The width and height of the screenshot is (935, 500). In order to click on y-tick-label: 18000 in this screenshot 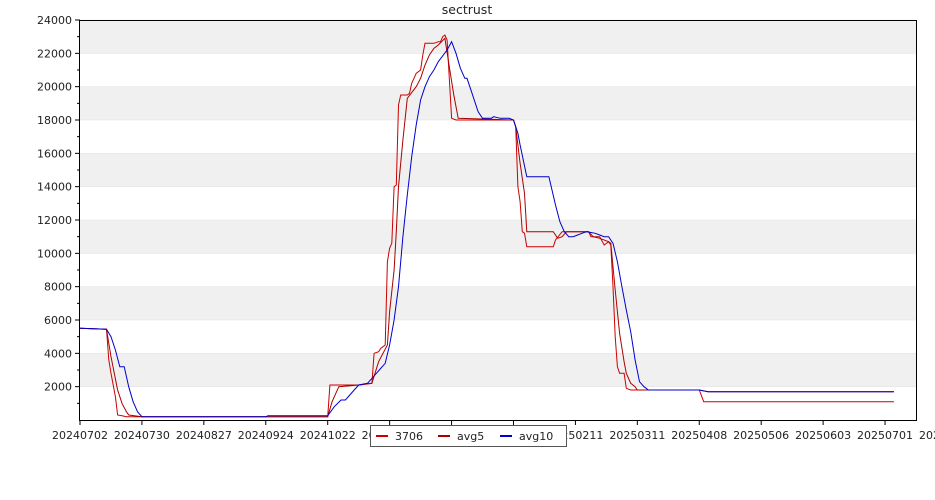, I will do `click(54, 120)`.